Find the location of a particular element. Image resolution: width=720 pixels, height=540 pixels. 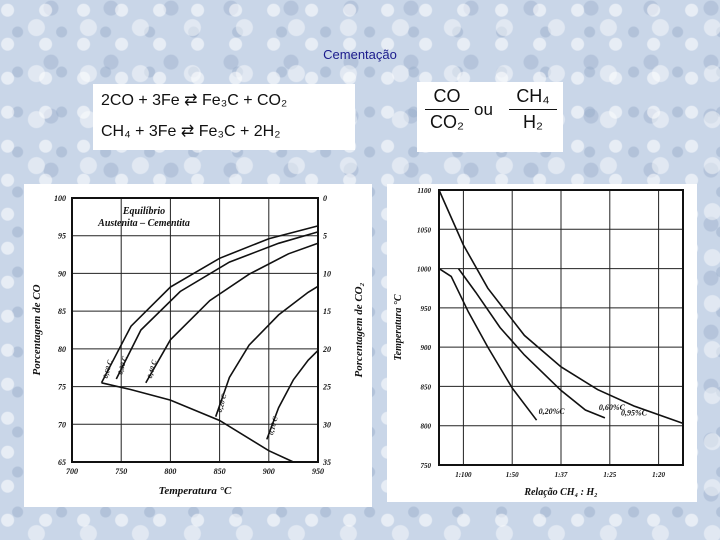

series-label: 0,20 C is located at coordinates (222, 403).